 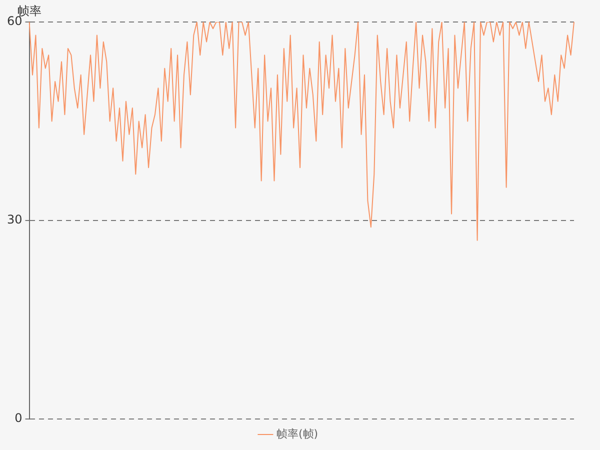 I want to click on y-tick-label: 0, so click(x=18, y=418).